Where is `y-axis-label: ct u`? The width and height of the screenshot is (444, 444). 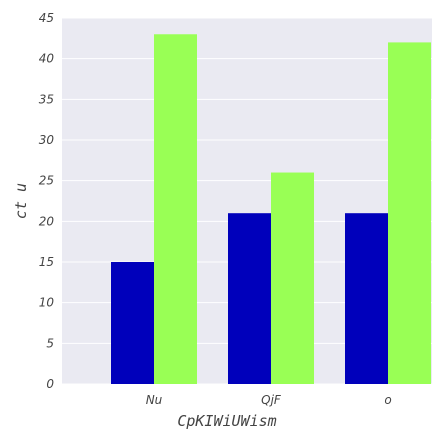 y-axis-label: ct u is located at coordinates (21, 201).